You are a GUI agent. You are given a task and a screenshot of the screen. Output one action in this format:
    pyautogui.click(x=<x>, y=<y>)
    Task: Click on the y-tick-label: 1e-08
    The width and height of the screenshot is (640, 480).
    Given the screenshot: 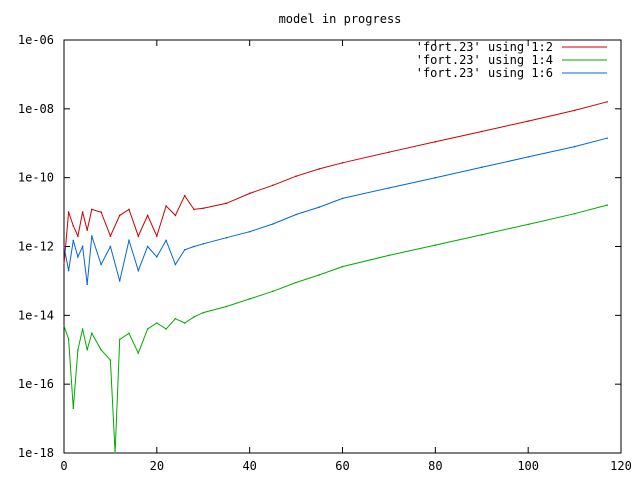 What is the action you would take?
    pyautogui.click(x=36, y=109)
    